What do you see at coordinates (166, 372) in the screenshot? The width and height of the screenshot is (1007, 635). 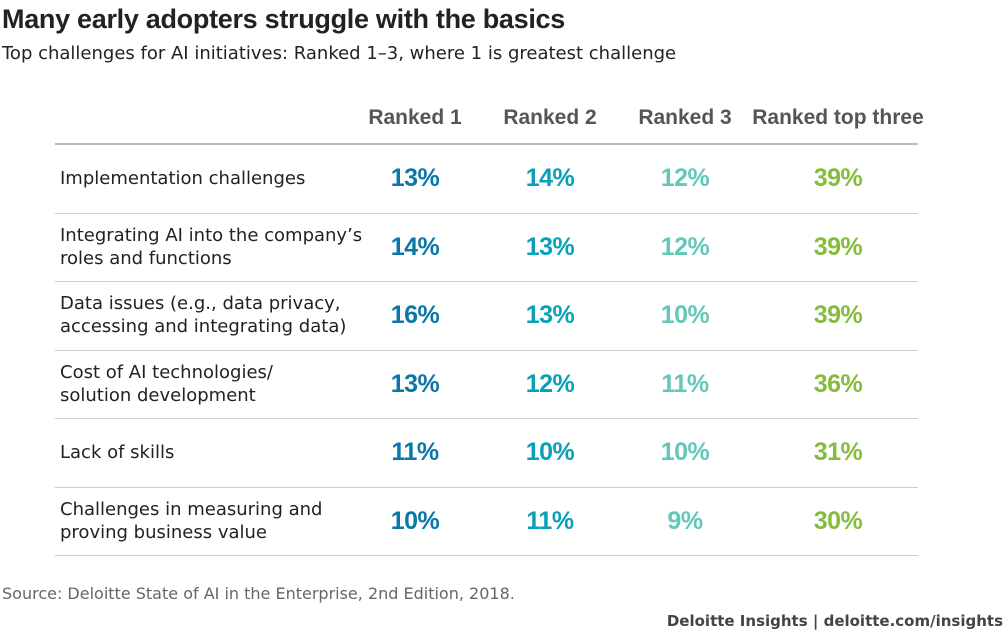 I see `row-label: Cost of AI technologies/` at bounding box center [166, 372].